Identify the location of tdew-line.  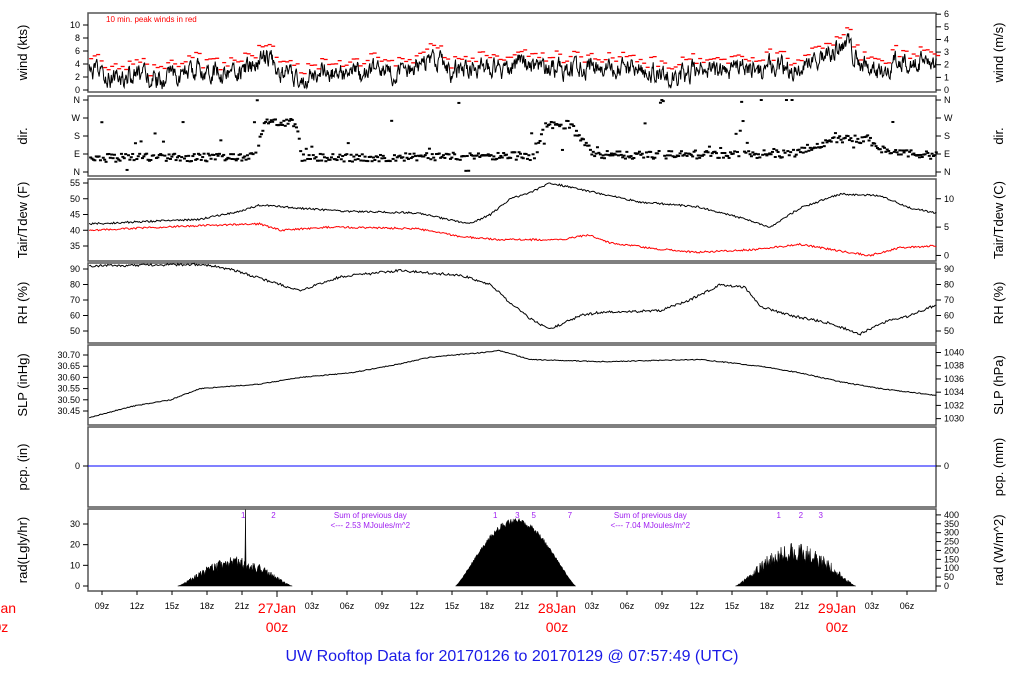
(512, 239).